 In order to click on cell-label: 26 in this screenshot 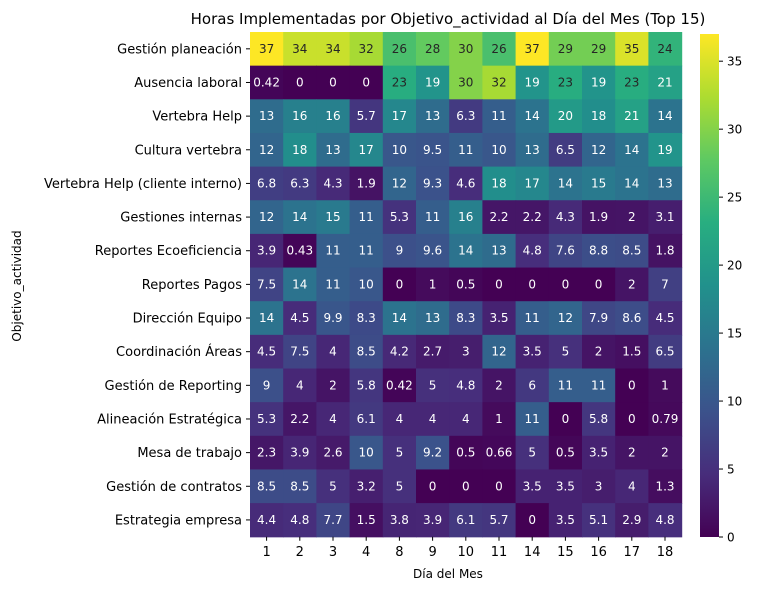, I will do `click(498, 49)`.